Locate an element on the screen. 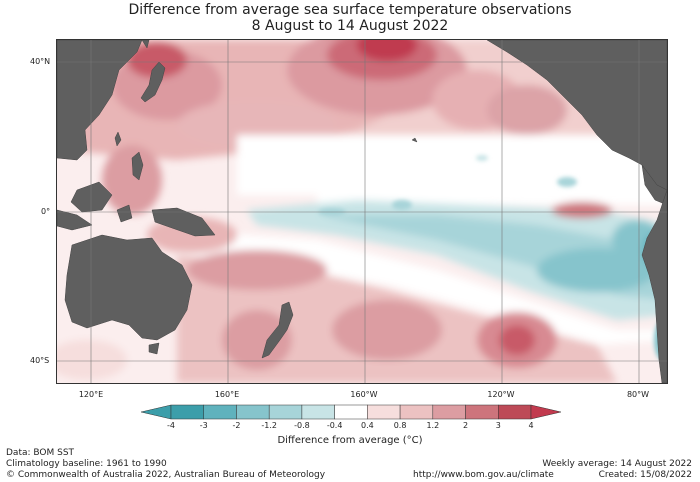  footer-weekly-average: Weekly average: 14 August 2022 is located at coordinates (617, 464).